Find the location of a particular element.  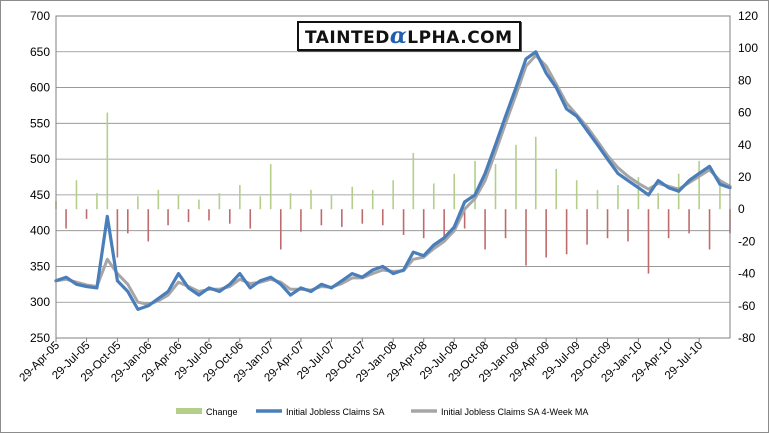

y-left-tick-label: 450 is located at coordinates (40, 195).